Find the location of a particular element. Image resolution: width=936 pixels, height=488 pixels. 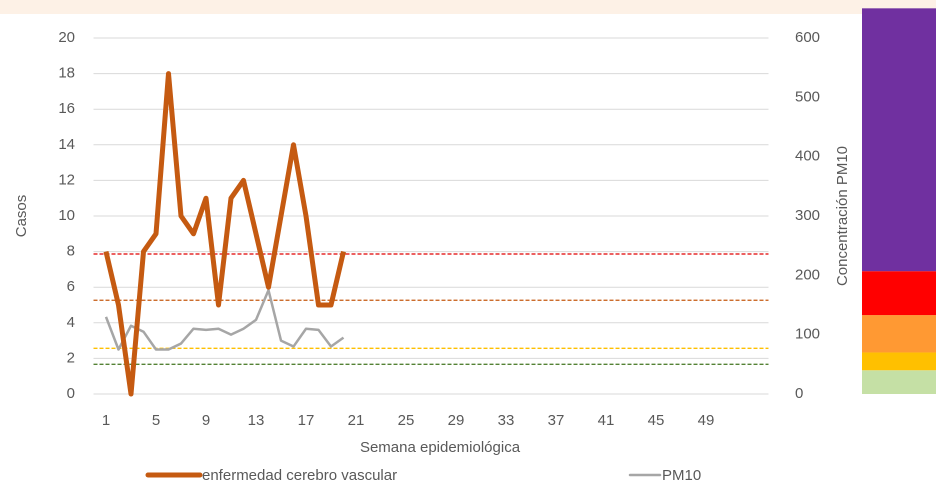

y2-tick-label: 600 is located at coordinates (807, 37).